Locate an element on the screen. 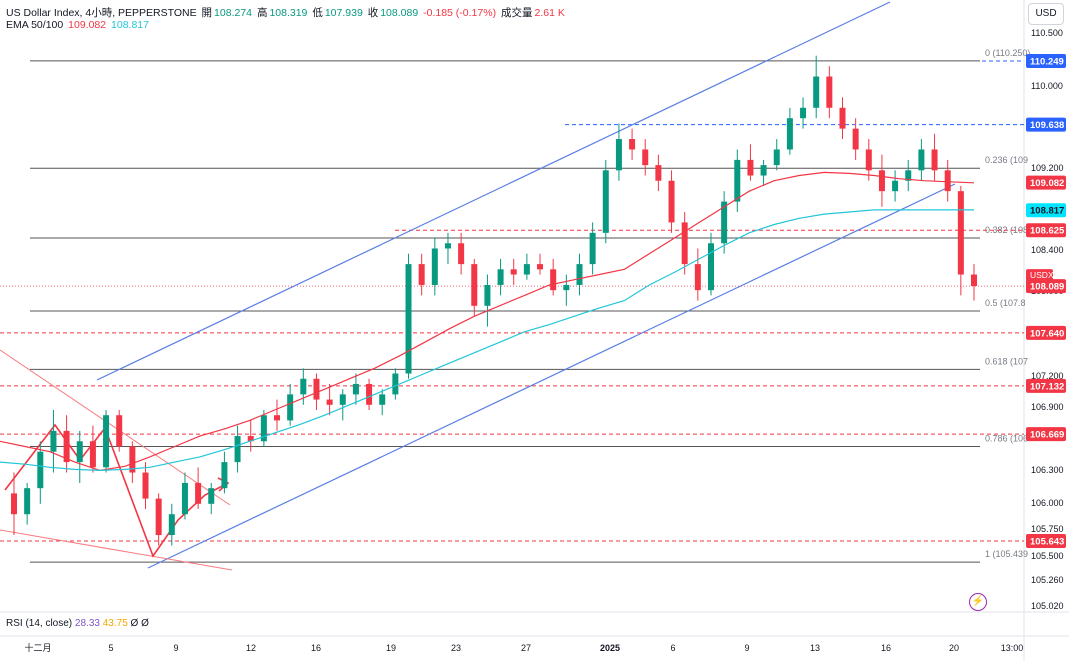 This screenshot has width=1069, height=661. fib-level-label: 0.786 (106 is located at coordinates (1006, 438).